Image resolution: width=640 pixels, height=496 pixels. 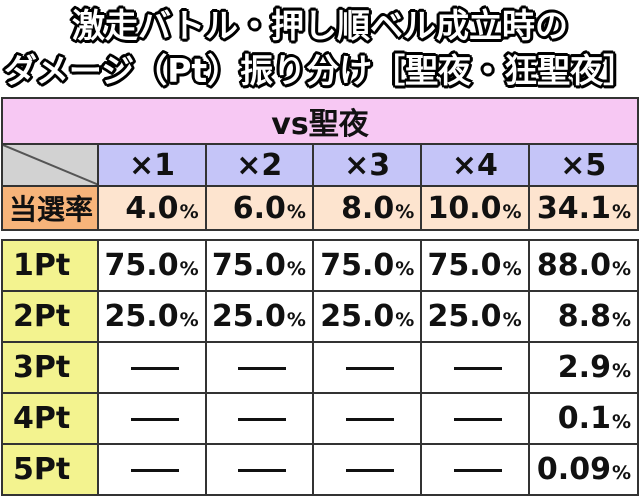 What do you see at coordinates (259, 165) in the screenshot?
I see `multiplier-header: ×2` at bounding box center [259, 165].